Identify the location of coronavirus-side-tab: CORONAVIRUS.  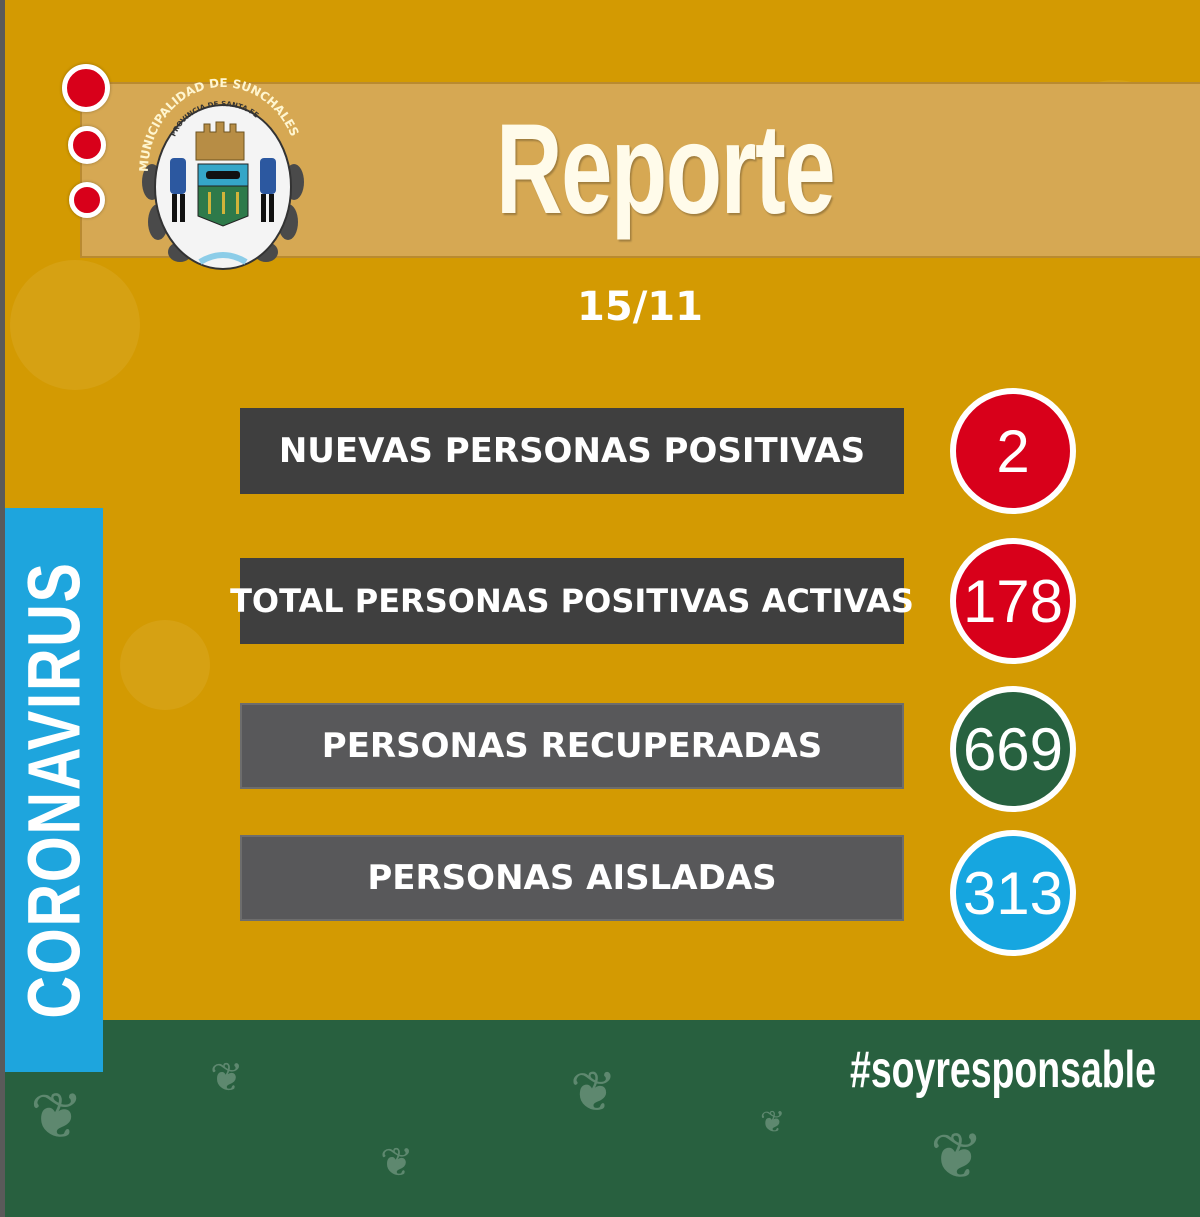
(54, 790).